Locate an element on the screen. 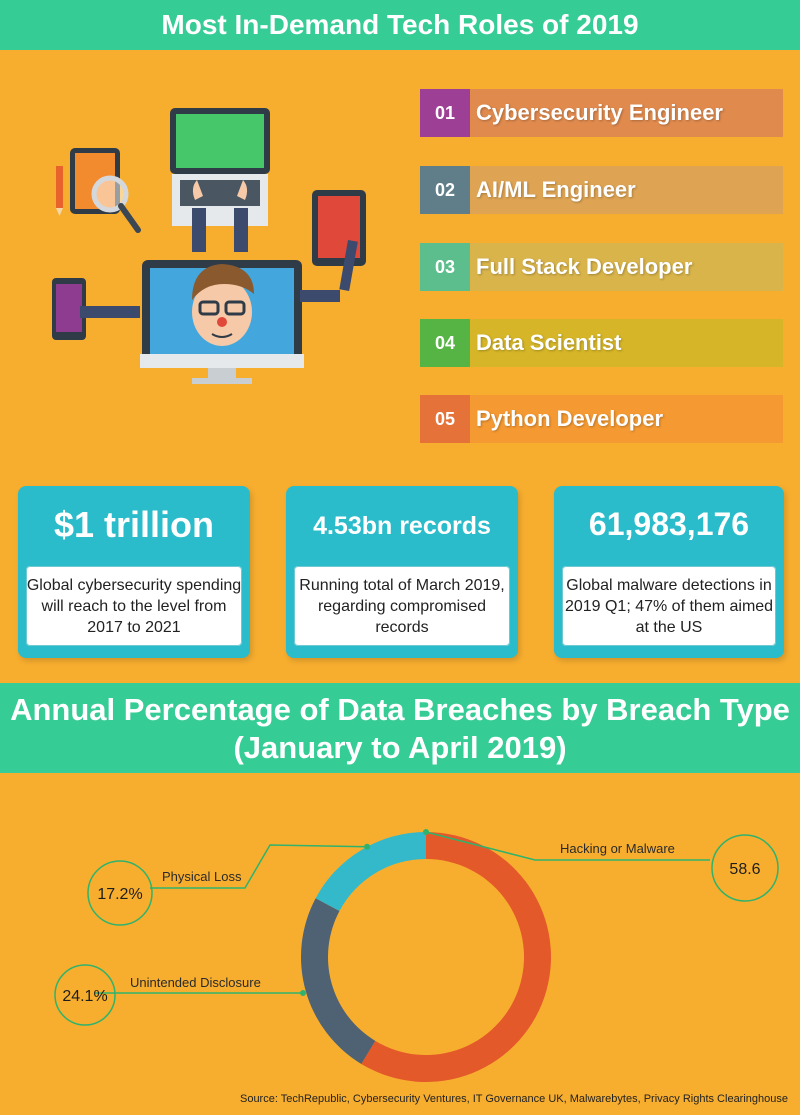  donut-slice-physical-loss is located at coordinates (370, 871).